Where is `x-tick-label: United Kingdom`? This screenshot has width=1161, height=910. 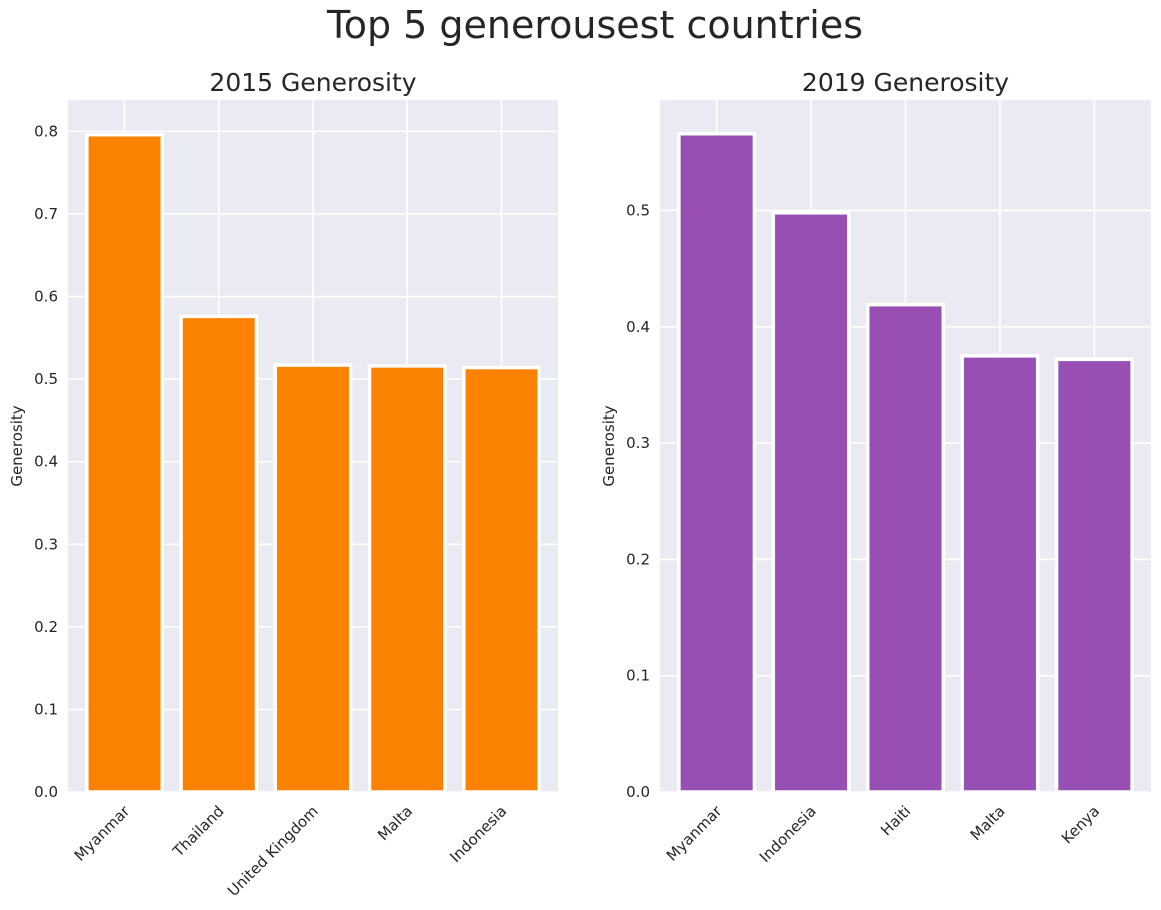 x-tick-label: United Kingdom is located at coordinates (273, 851).